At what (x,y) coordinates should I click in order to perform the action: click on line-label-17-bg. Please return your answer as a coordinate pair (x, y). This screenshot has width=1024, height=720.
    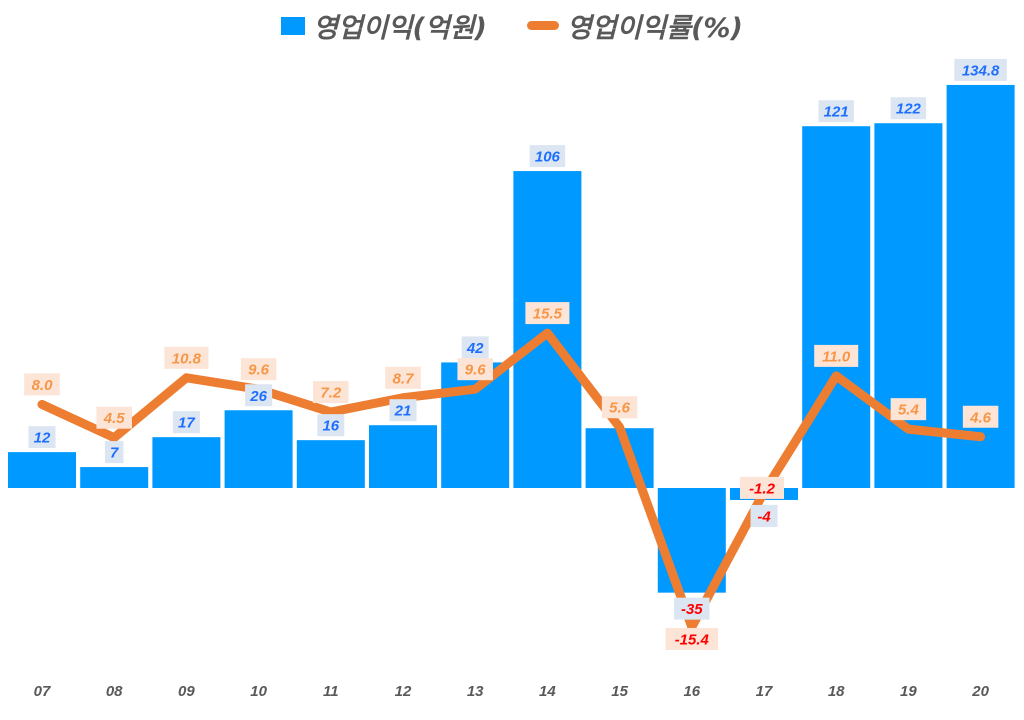
    Looking at the image, I should click on (762, 487).